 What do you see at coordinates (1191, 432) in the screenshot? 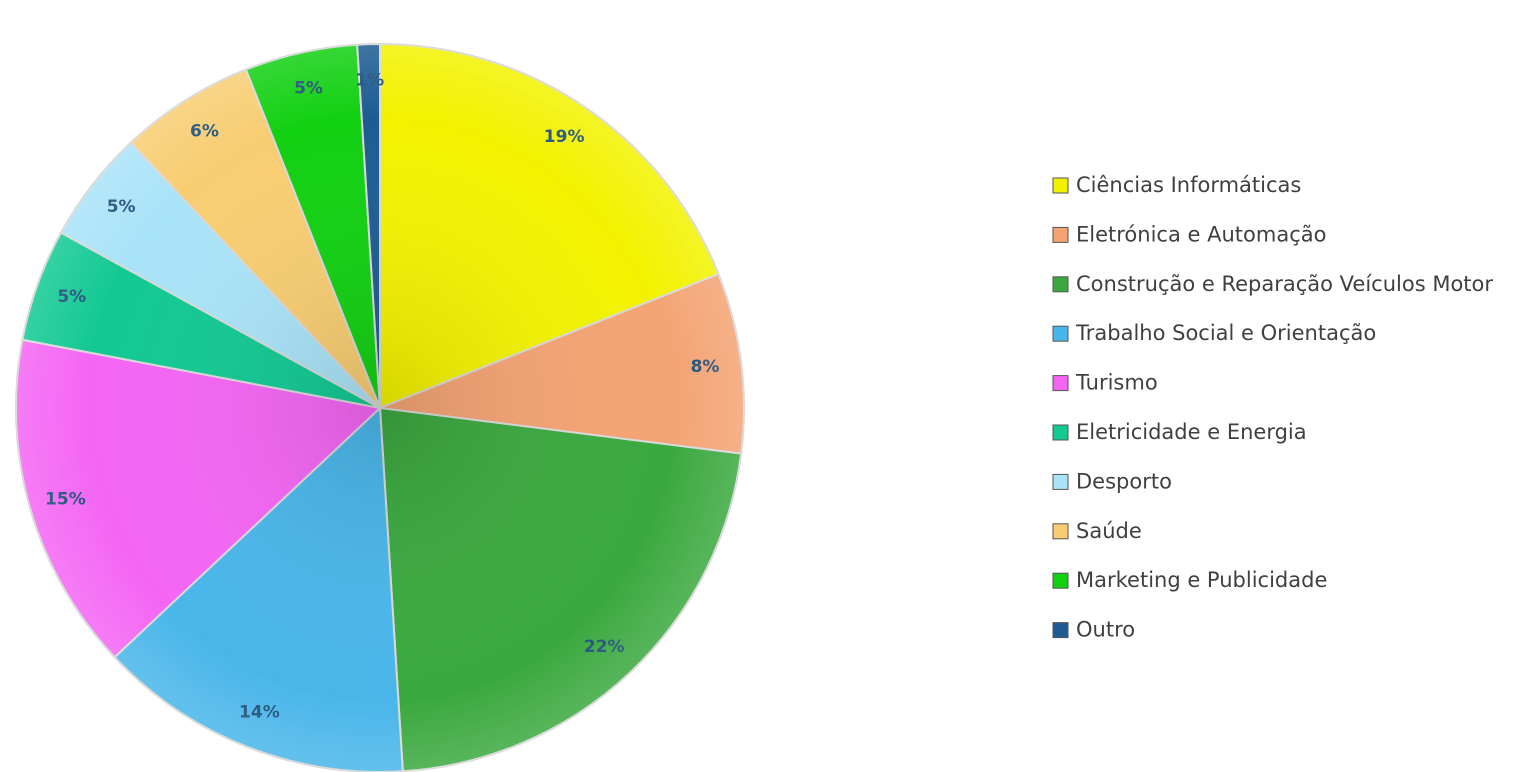
I see `legend-label: Eletricidade e Energia` at bounding box center [1191, 432].